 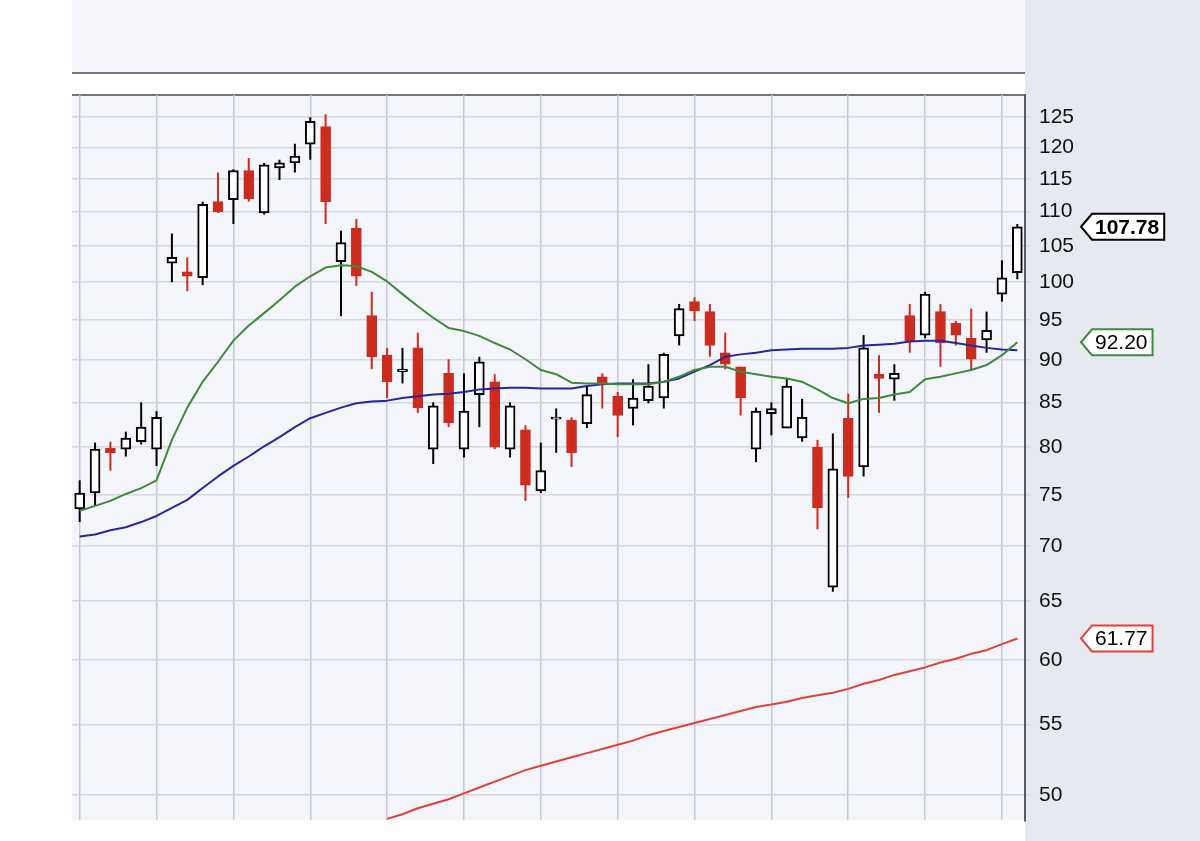 What do you see at coordinates (1057, 115) in the screenshot?
I see `y-tick-label: 125` at bounding box center [1057, 115].